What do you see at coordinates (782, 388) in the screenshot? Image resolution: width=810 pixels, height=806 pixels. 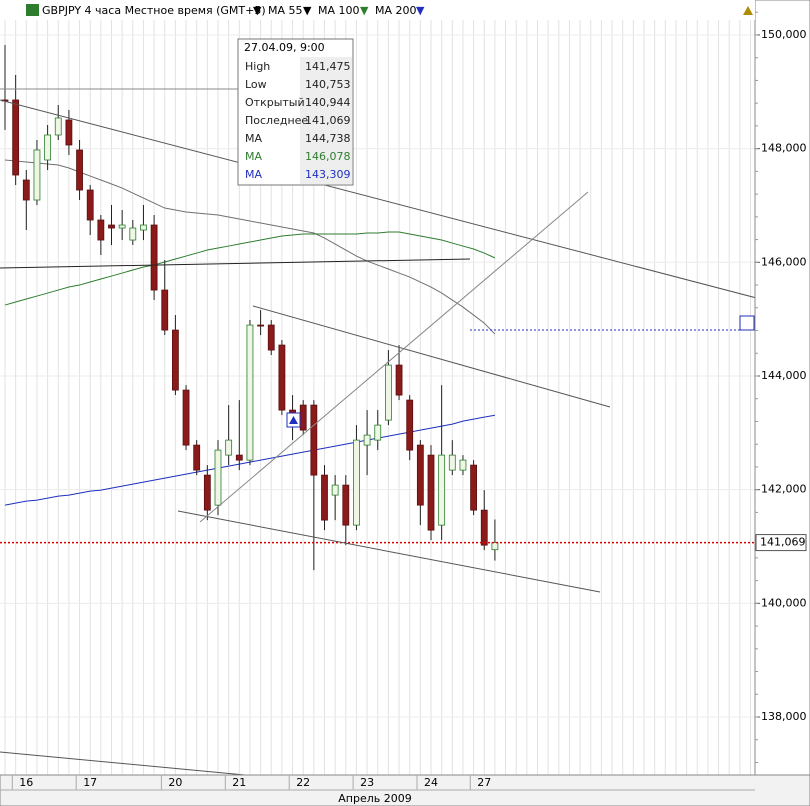 I see `price-axis` at bounding box center [782, 388].